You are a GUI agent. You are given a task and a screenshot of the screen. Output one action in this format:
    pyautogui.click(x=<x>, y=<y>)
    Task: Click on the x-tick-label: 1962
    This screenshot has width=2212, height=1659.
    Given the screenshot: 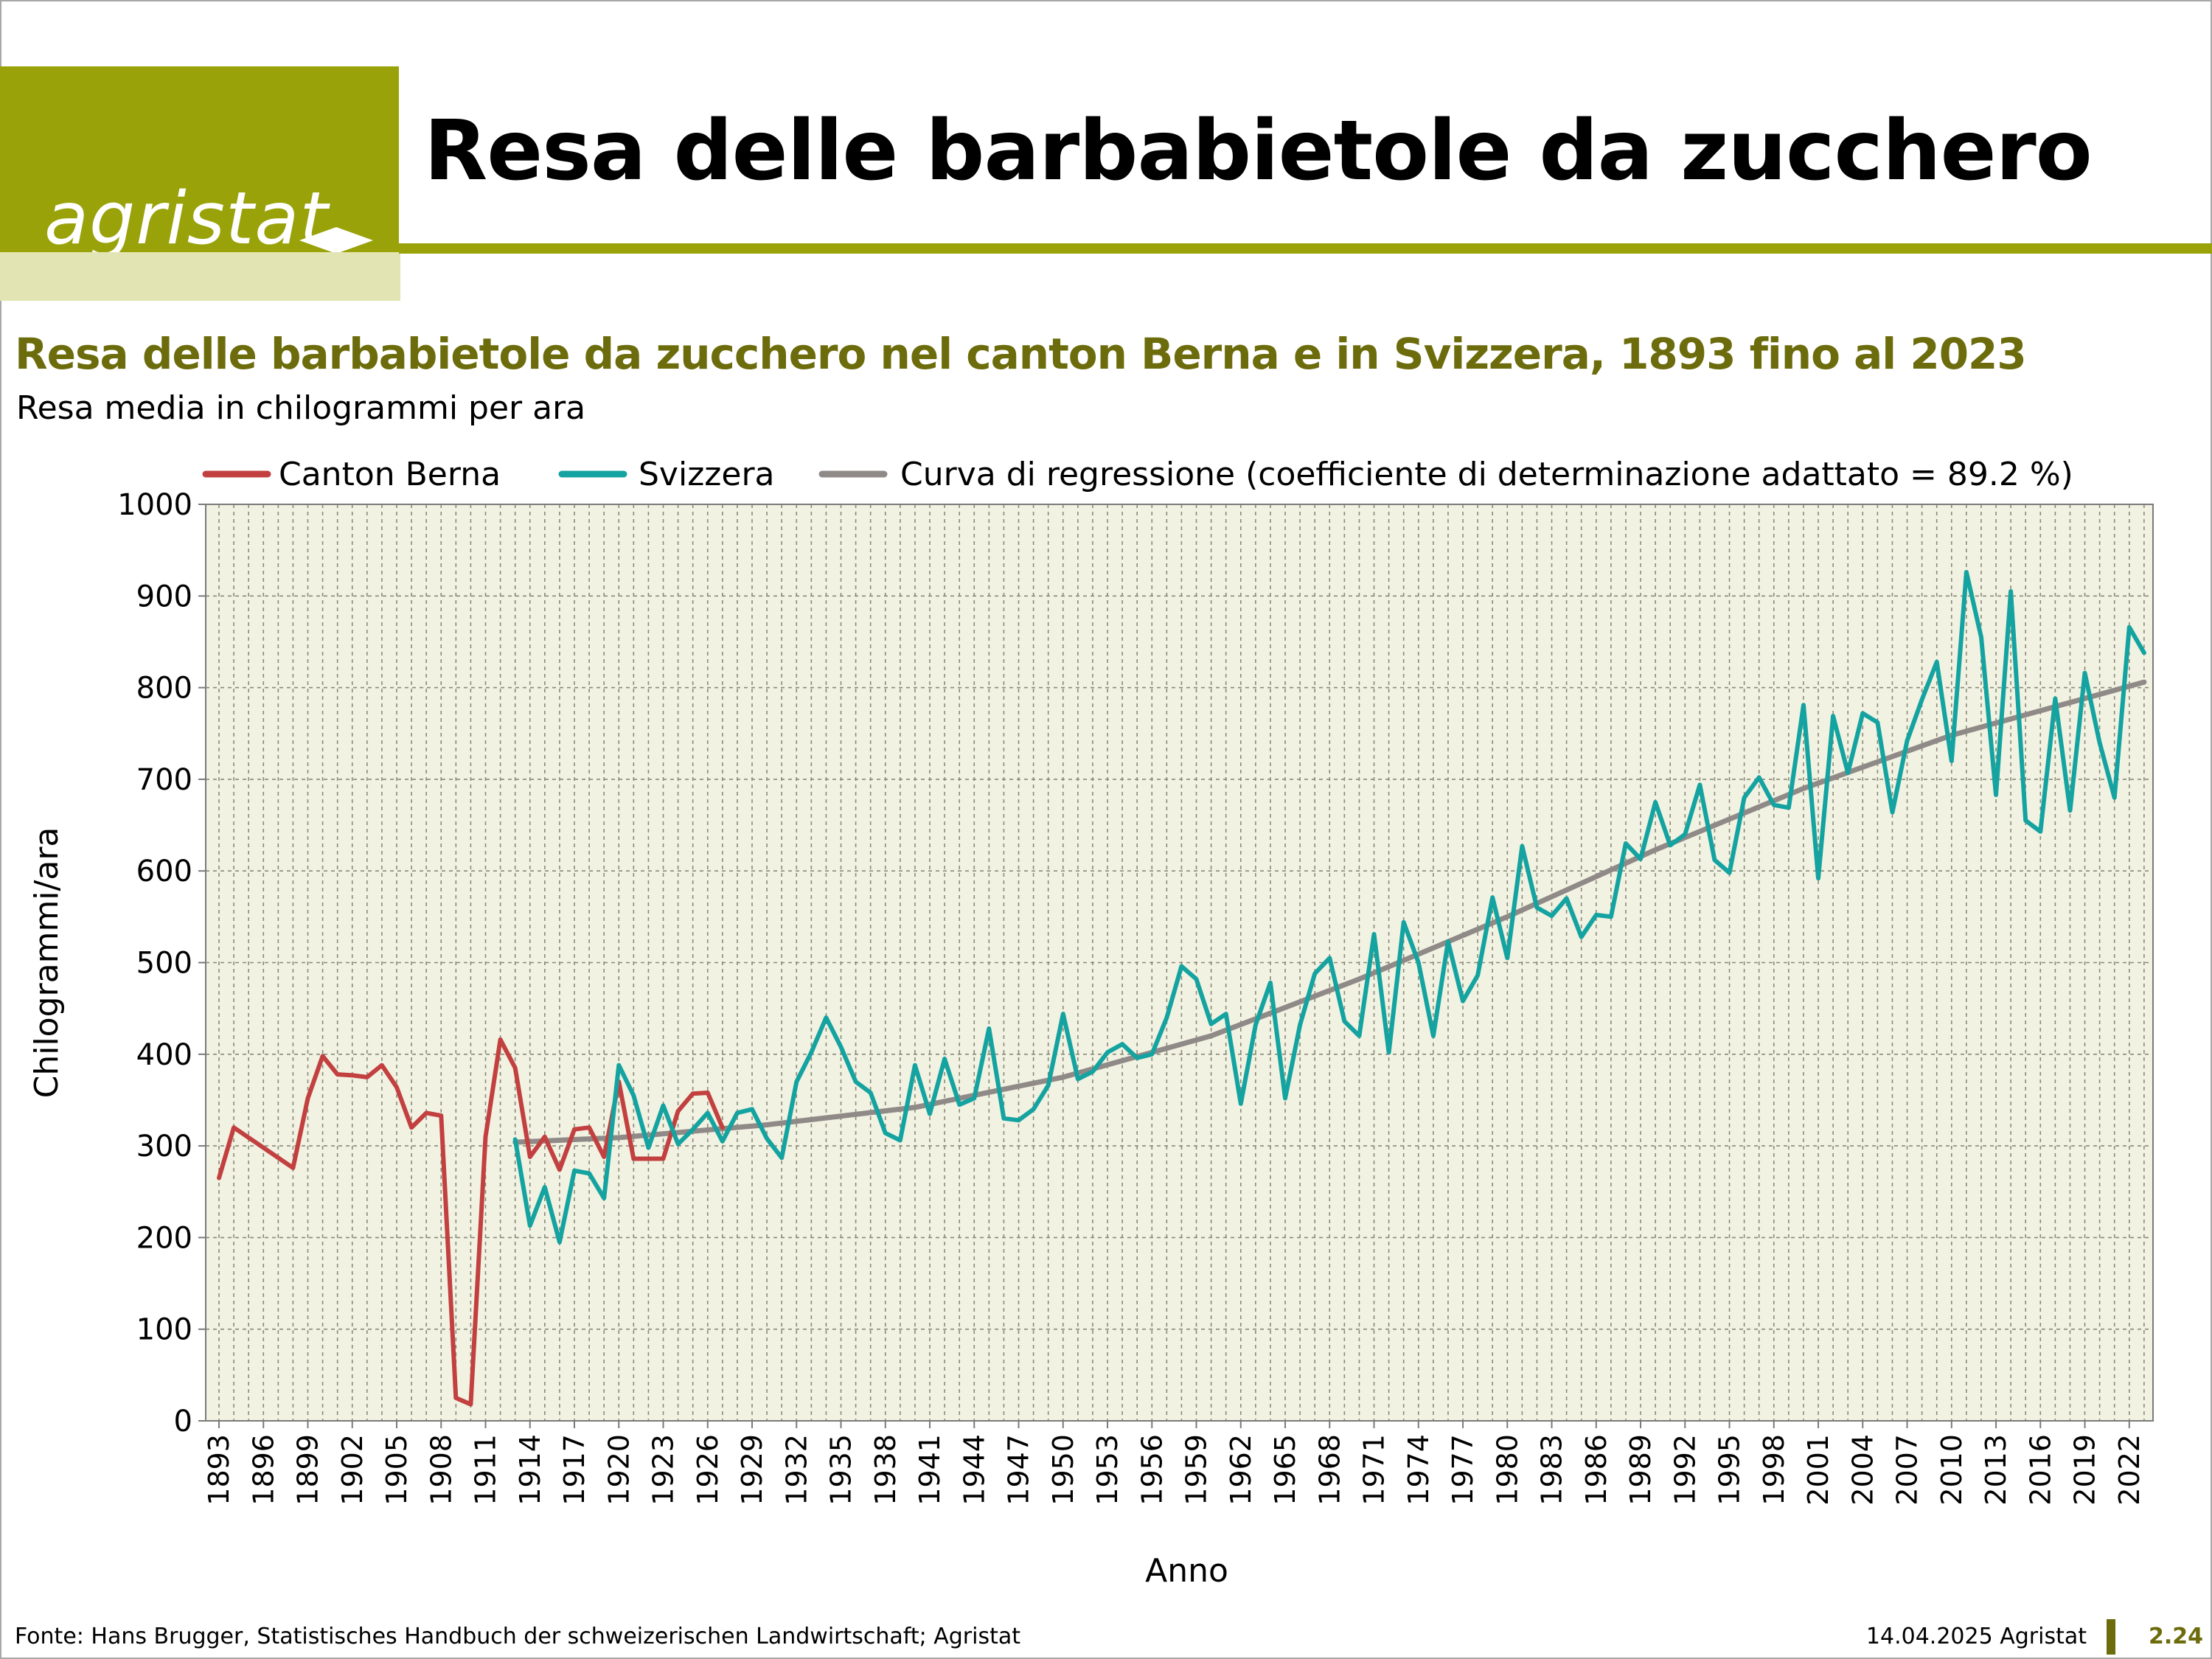 What is the action you would take?
    pyautogui.click(x=1241, y=1470)
    